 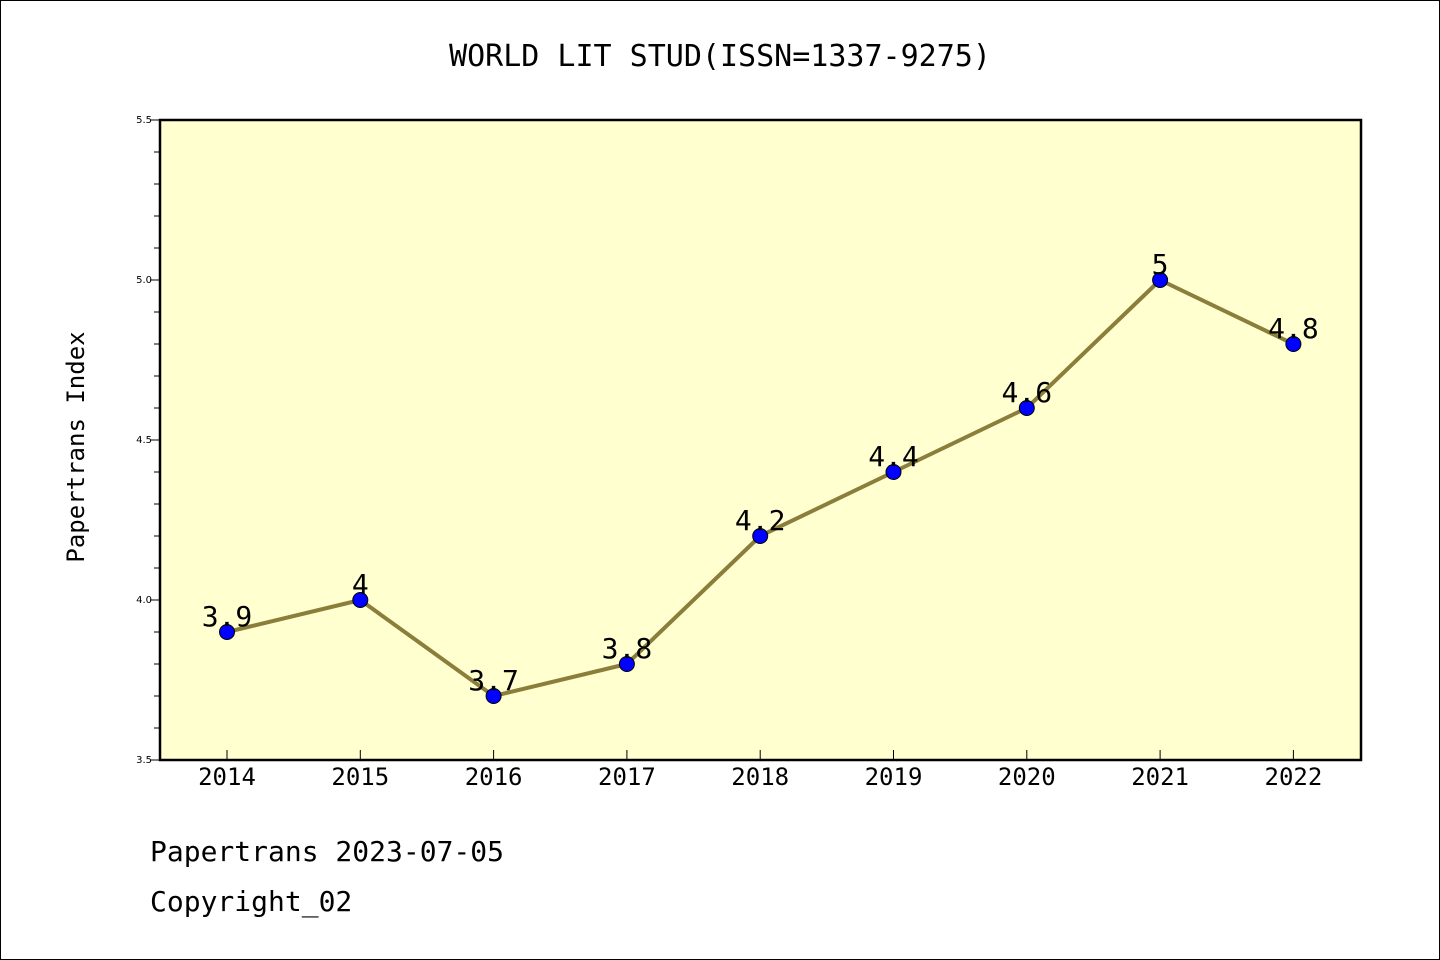 I want to click on footer-copyright: Copyright_02, so click(x=251, y=901).